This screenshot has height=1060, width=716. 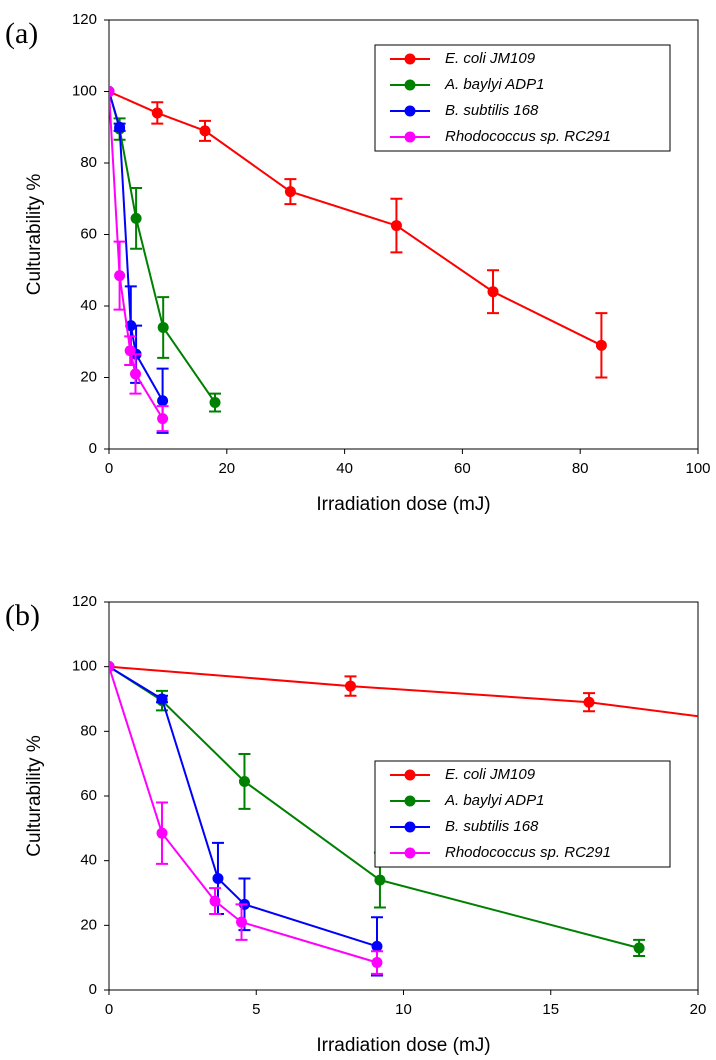 What do you see at coordinates (580, 468) in the screenshot?
I see `x-tick-label: 80` at bounding box center [580, 468].